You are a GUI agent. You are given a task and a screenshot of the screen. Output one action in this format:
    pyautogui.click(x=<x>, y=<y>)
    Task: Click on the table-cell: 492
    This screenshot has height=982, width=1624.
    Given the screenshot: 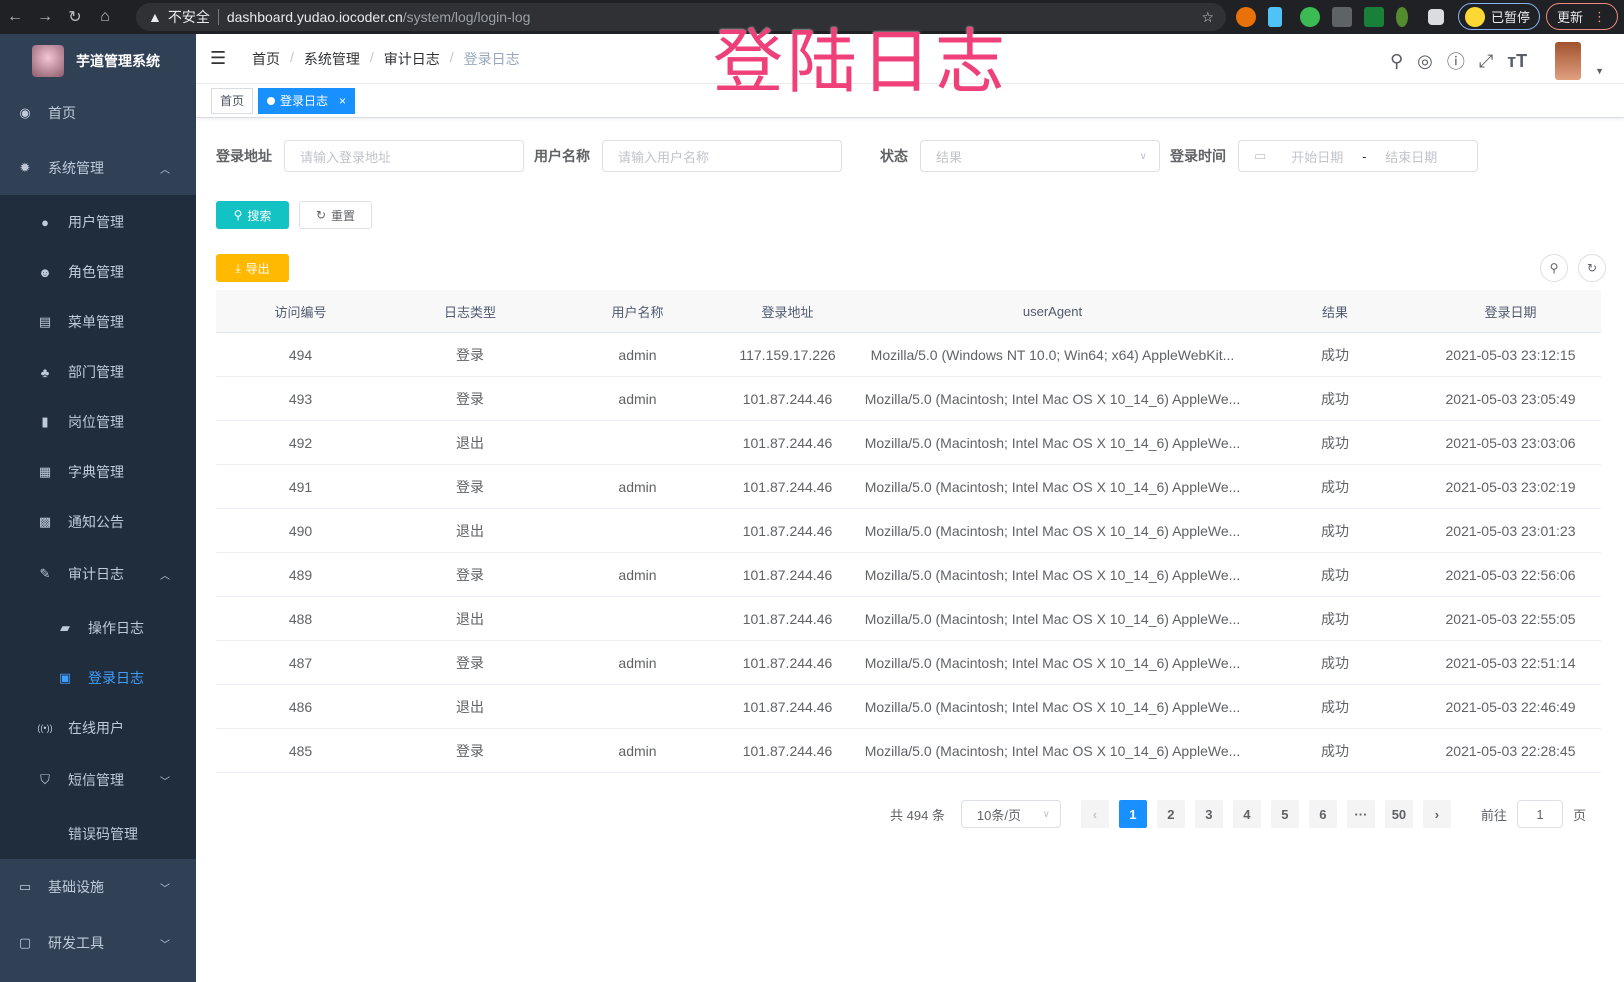 What is the action you would take?
    pyautogui.click(x=300, y=442)
    